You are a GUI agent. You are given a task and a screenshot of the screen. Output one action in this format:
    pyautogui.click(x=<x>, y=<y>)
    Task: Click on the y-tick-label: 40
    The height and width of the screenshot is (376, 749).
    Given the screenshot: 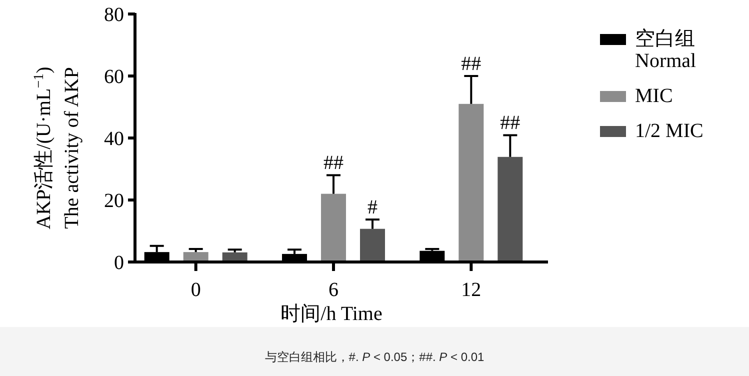 What is the action you would take?
    pyautogui.click(x=114, y=139)
    